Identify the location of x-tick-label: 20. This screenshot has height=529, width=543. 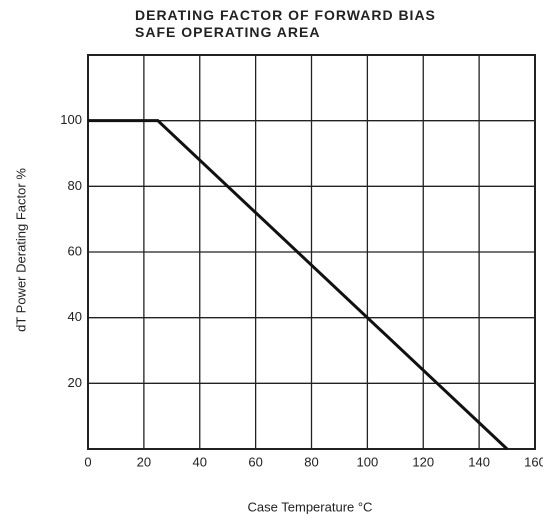
(144, 461).